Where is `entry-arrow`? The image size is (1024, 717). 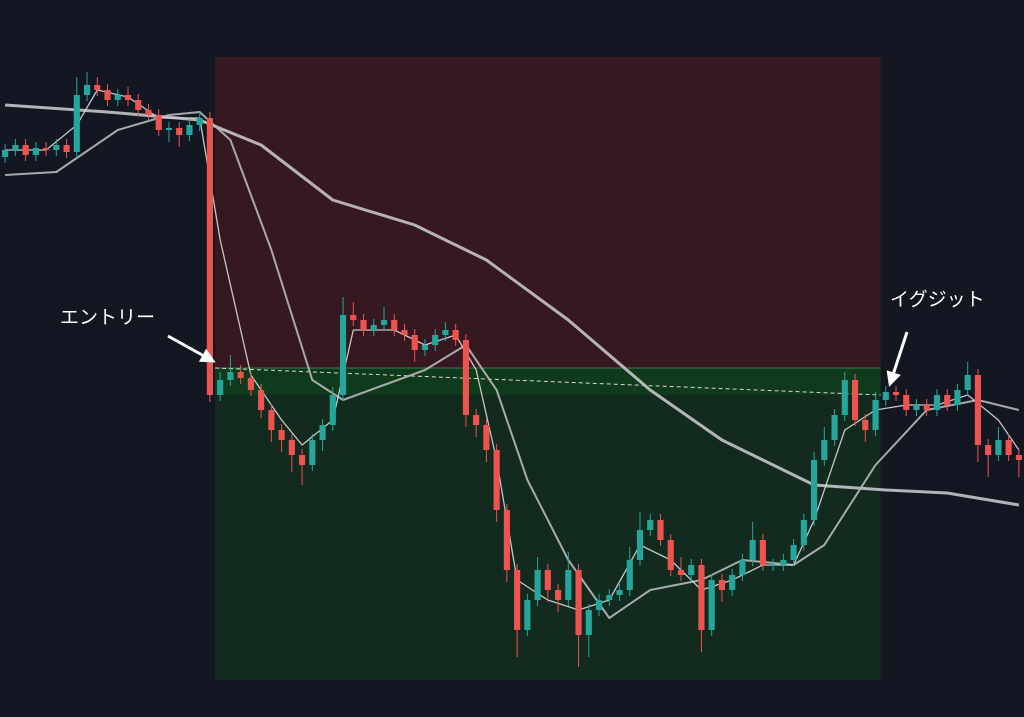
entry-arrow is located at coordinates (191, 348).